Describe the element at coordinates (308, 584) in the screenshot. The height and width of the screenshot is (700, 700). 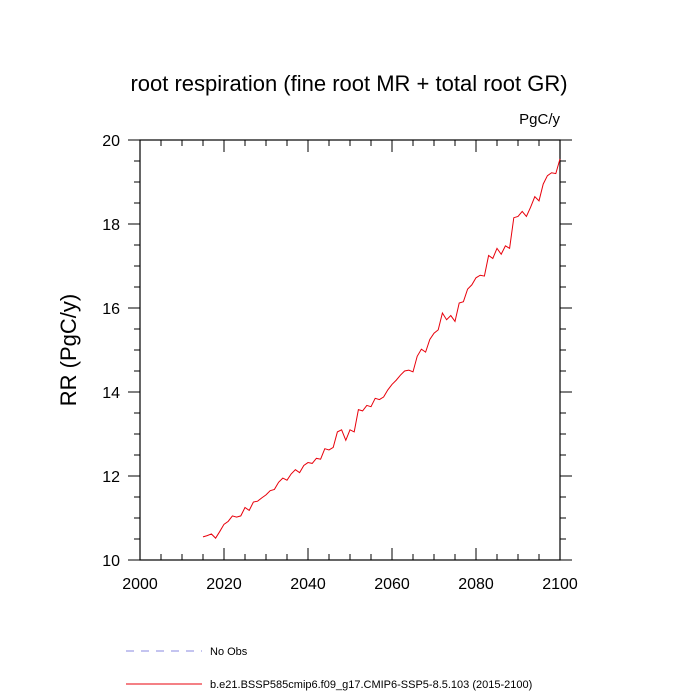
I see `x-tick-label: 2040` at that location.